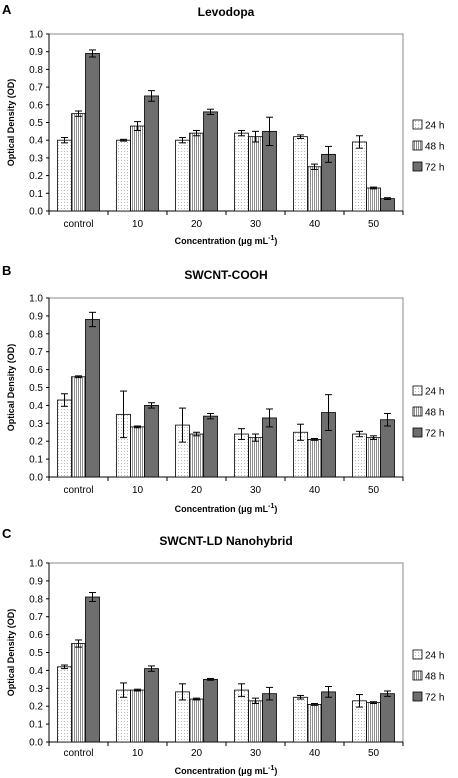  I want to click on y-tick-label: 0.1, so click(36, 460).